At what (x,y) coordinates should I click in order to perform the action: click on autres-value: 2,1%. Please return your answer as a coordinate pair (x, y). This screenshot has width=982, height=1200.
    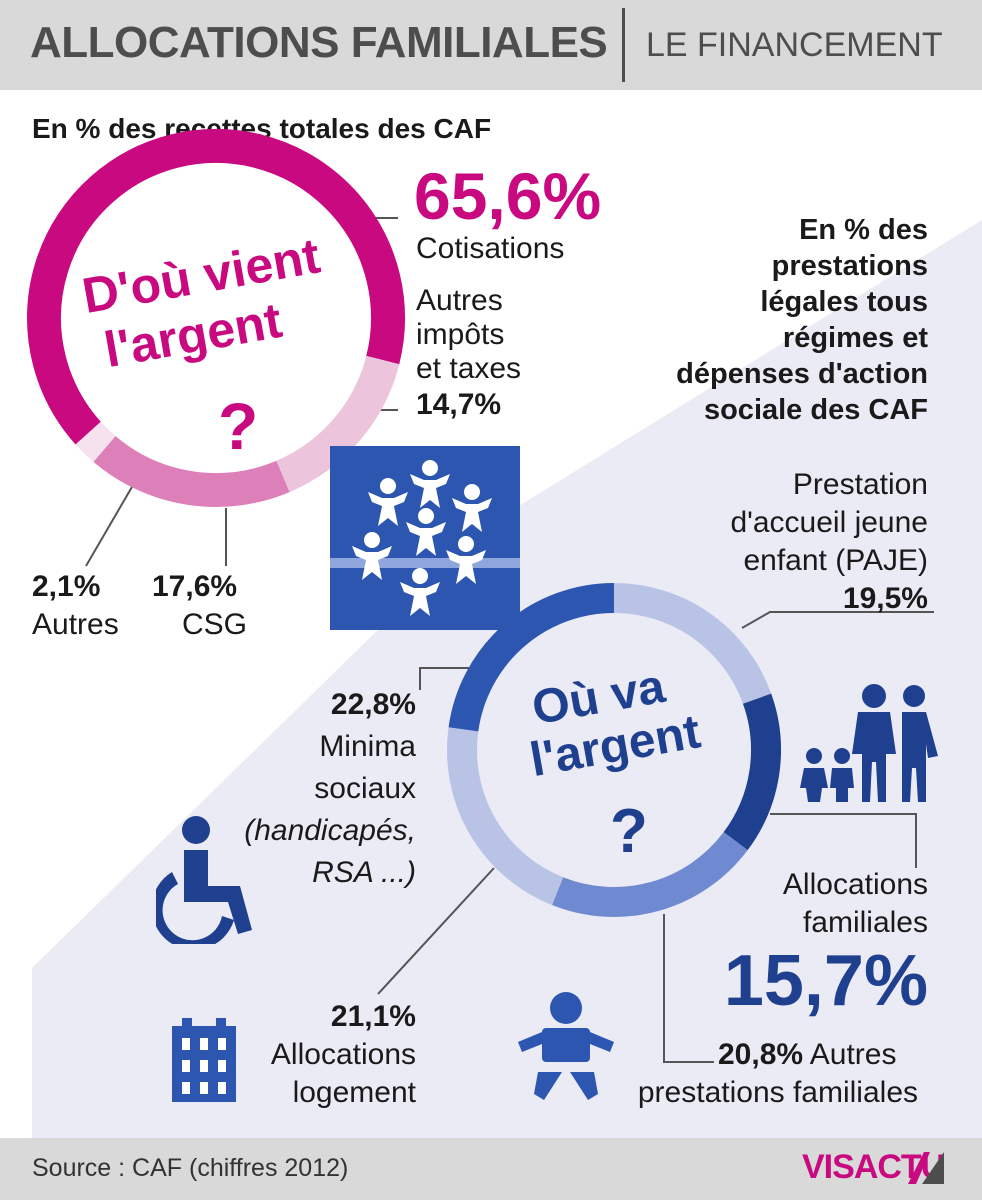
    Looking at the image, I should click on (66, 586).